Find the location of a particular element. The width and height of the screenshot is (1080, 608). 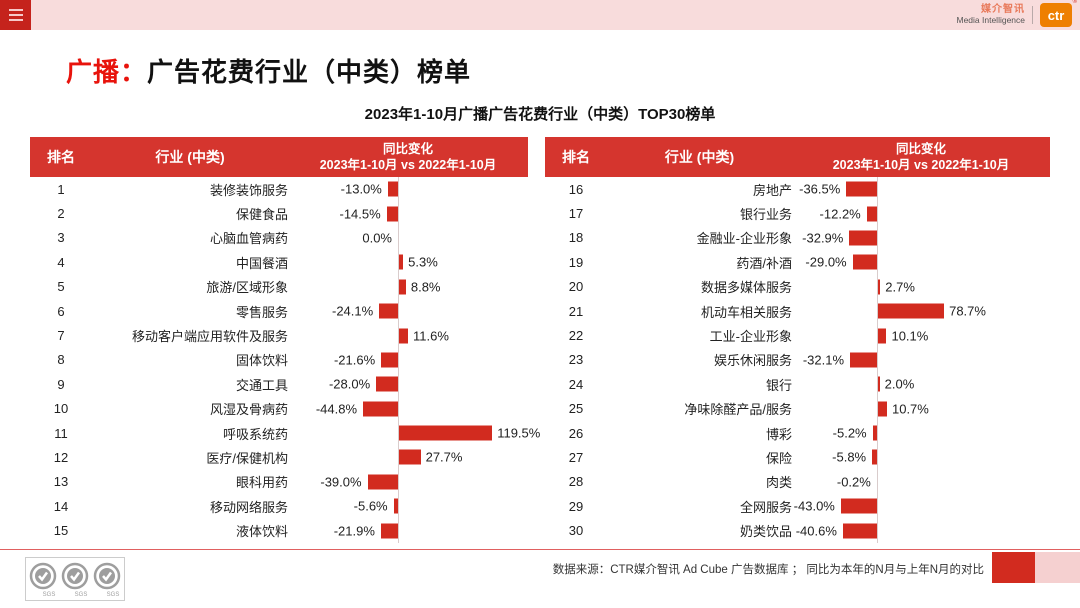

rank: 8 is located at coordinates (61, 360).